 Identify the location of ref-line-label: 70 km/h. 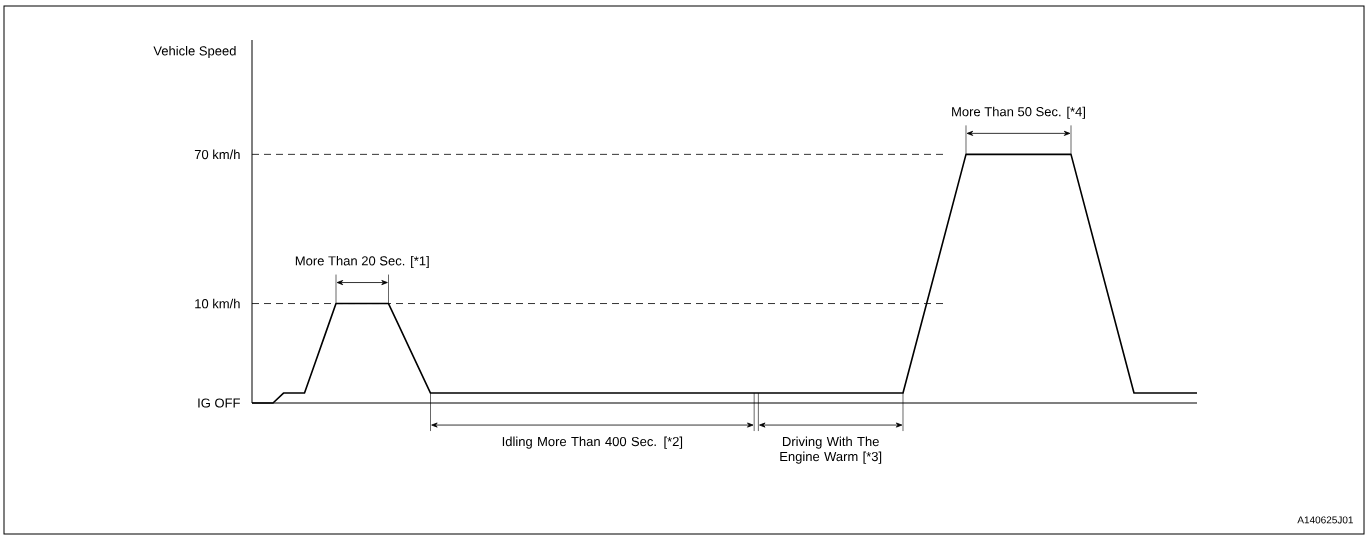
(217, 154).